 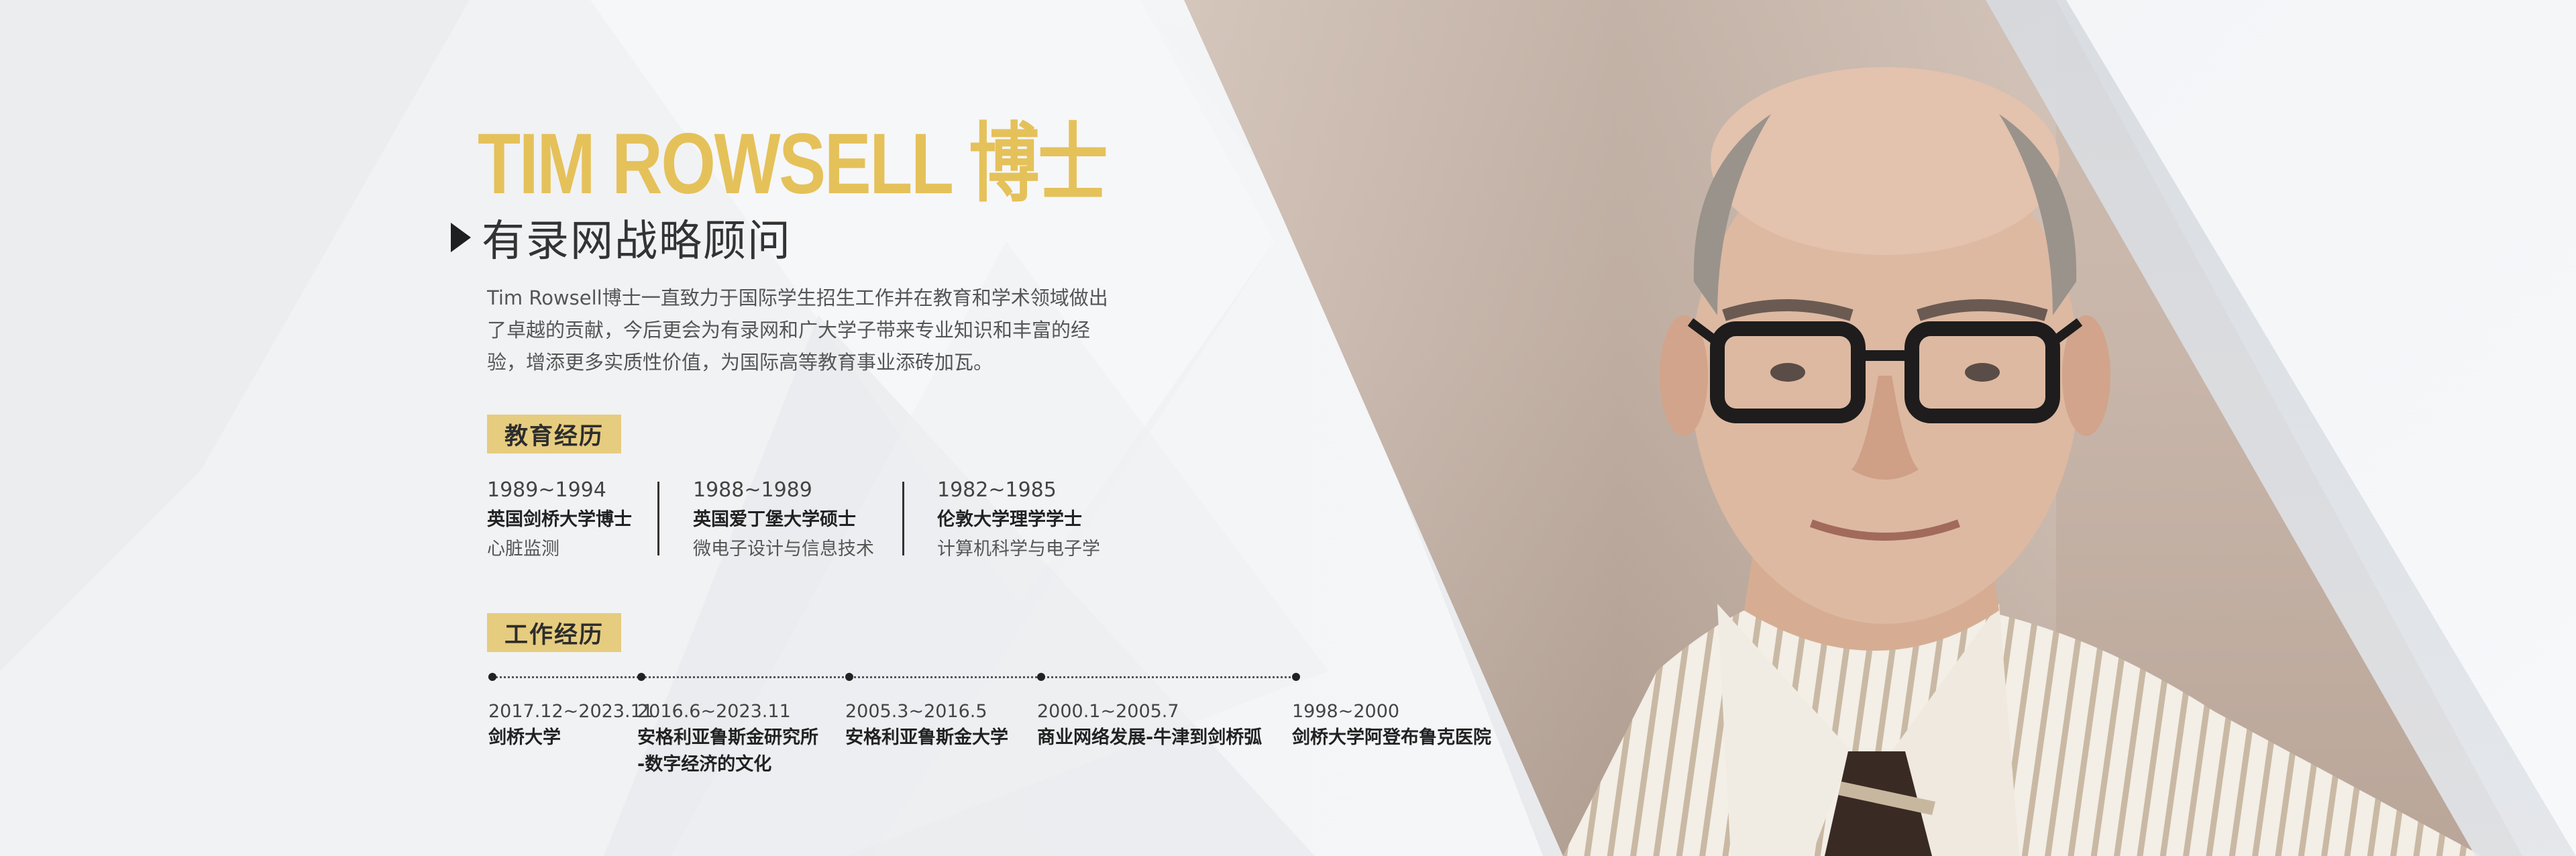 I want to click on education-degree: 英国剑桥大学博士, so click(x=559, y=519).